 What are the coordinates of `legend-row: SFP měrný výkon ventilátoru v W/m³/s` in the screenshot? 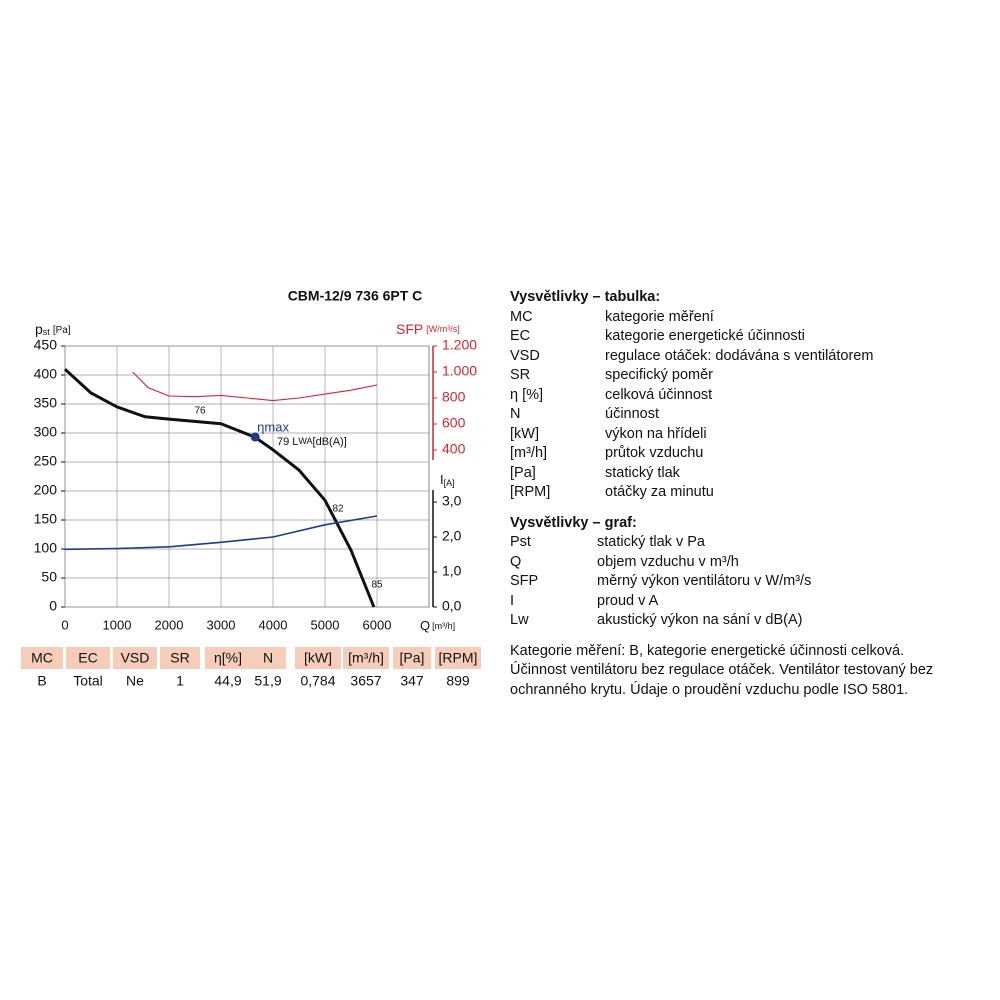 It's located at (750, 582).